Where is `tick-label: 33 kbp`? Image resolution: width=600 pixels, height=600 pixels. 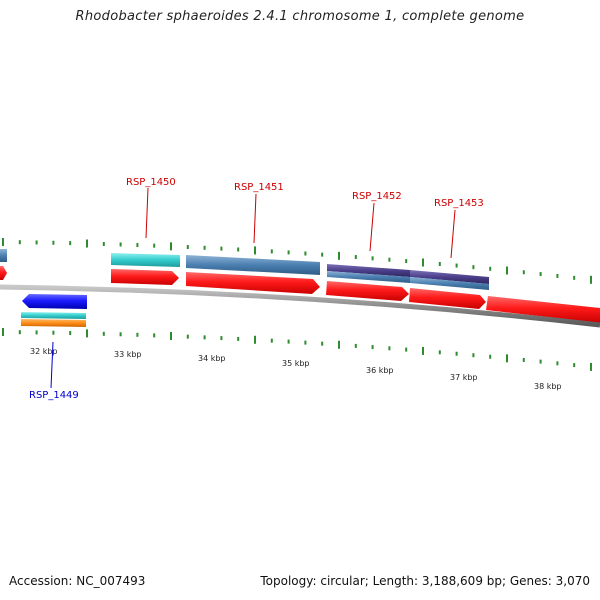 tick-label: 33 kbp is located at coordinates (128, 354).